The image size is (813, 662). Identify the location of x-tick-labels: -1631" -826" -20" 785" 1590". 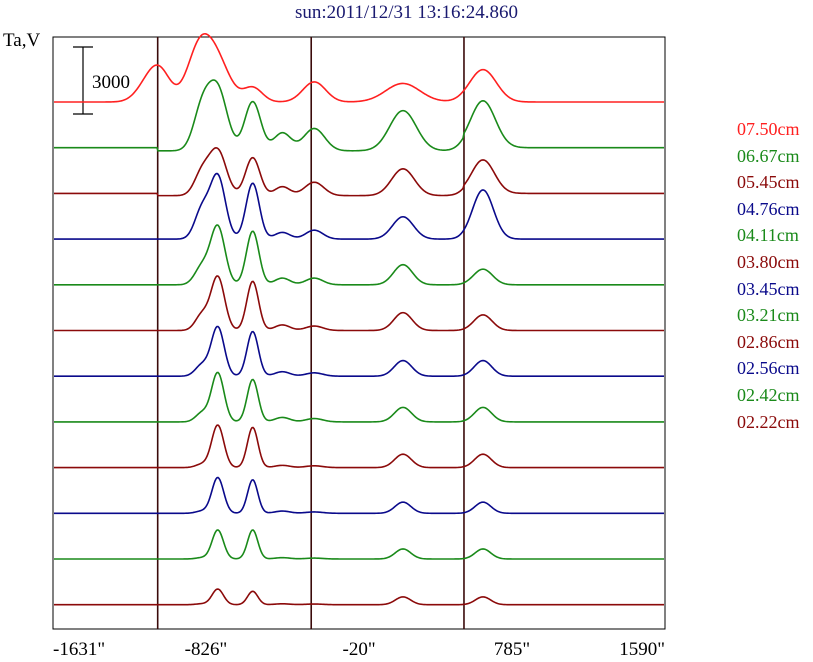
(359, 649).